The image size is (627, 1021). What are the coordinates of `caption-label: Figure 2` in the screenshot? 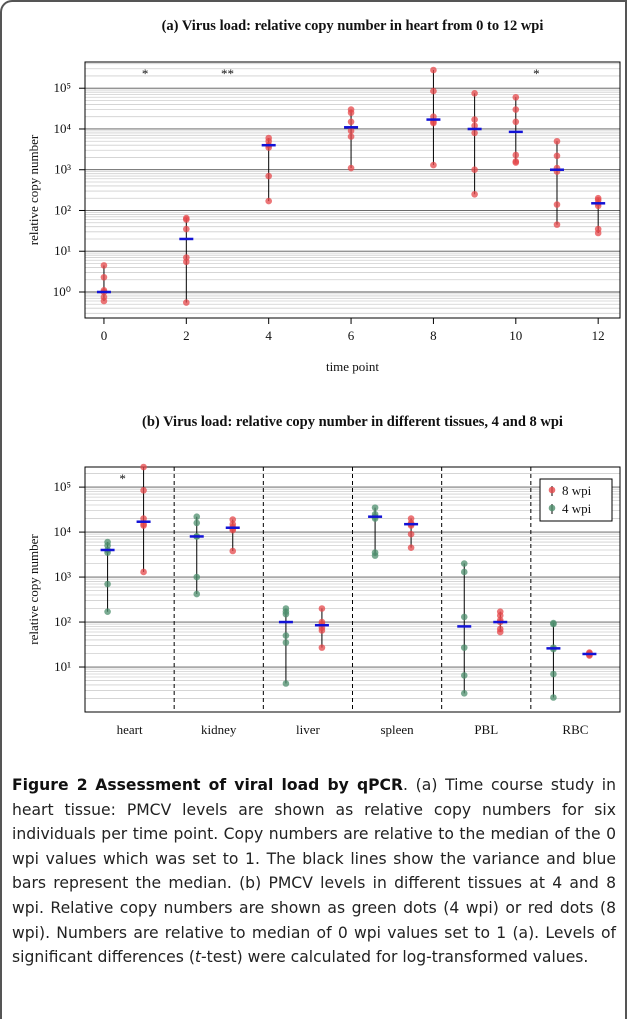 It's located at (50, 785).